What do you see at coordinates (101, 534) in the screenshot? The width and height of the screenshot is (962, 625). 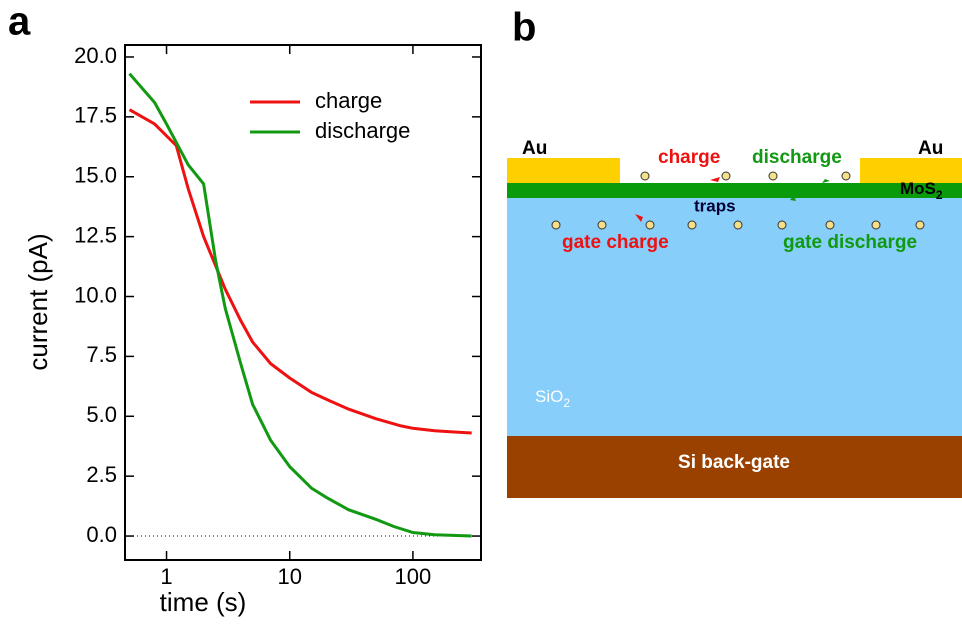 I see `y-tick-label: 0.0` at bounding box center [101, 534].